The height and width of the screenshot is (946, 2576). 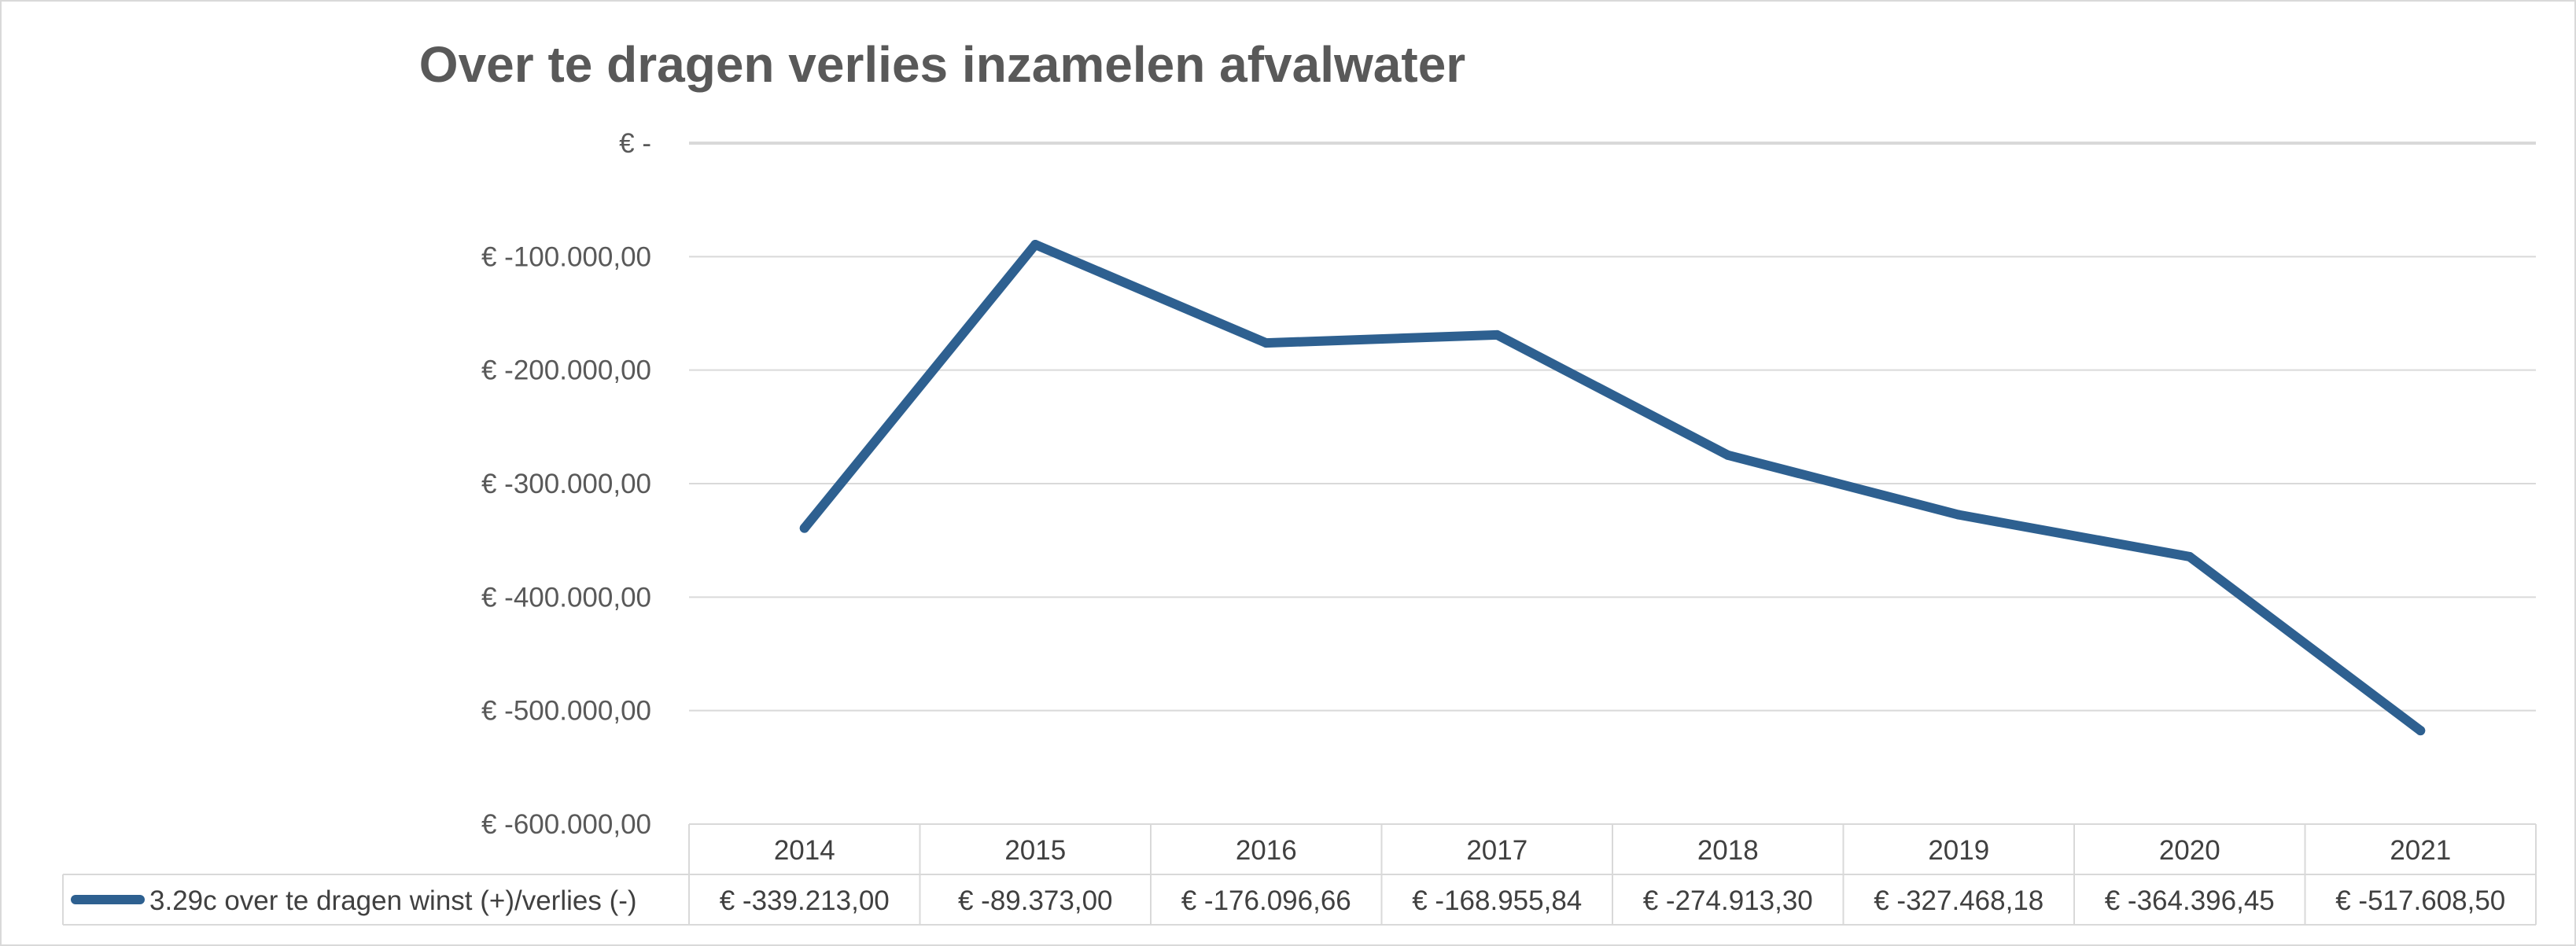 What do you see at coordinates (1728, 901) in the screenshot?
I see `data-label: € -274.913,30` at bounding box center [1728, 901].